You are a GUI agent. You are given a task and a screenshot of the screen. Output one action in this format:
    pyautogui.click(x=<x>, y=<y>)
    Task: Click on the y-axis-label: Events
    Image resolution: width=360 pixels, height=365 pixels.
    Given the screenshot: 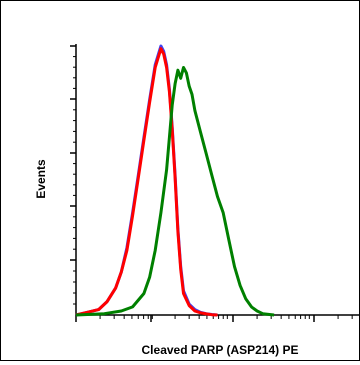 What is the action you would take?
    pyautogui.click(x=41, y=179)
    